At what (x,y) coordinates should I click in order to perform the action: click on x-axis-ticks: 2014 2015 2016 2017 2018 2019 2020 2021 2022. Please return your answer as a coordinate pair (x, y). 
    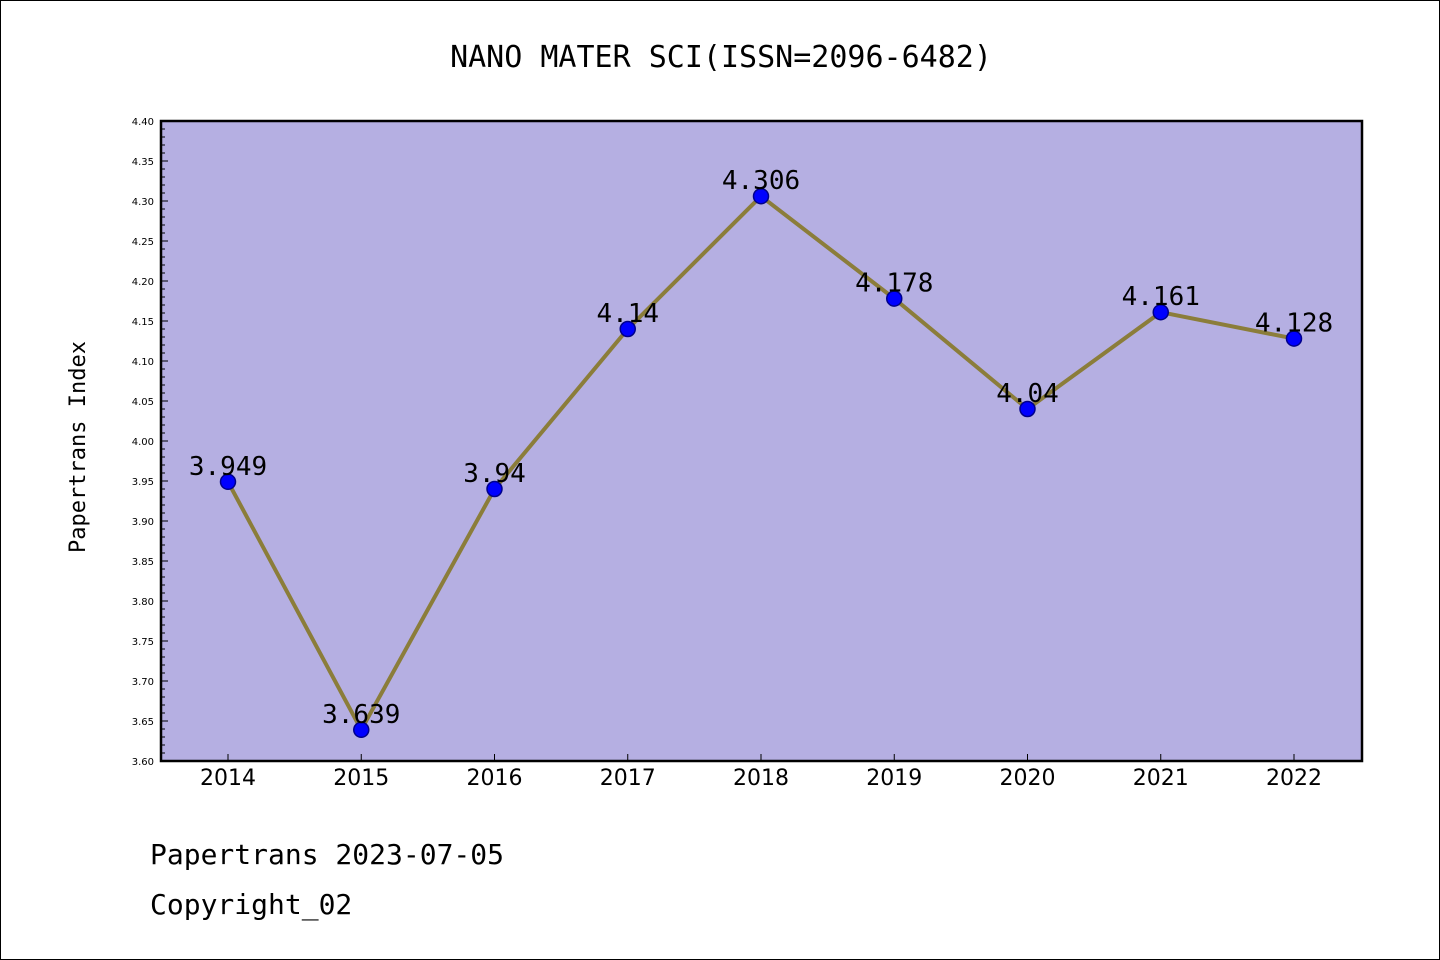
    Looking at the image, I should click on (761, 772).